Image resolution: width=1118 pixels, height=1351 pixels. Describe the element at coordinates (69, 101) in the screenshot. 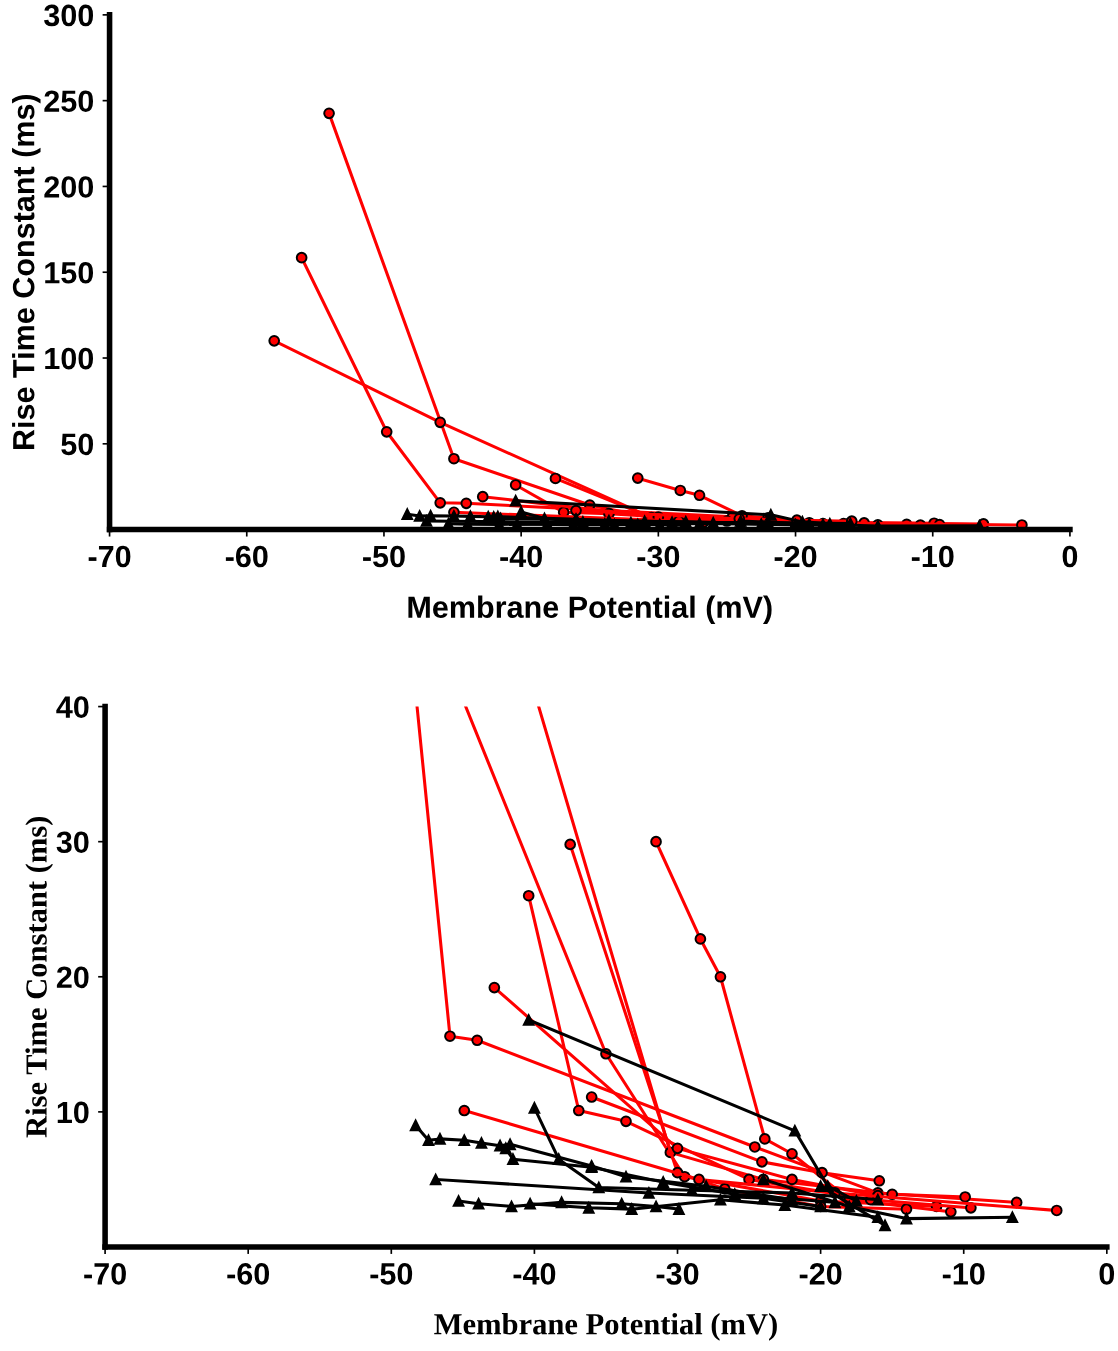

I see `y-tick-label: 250` at that location.